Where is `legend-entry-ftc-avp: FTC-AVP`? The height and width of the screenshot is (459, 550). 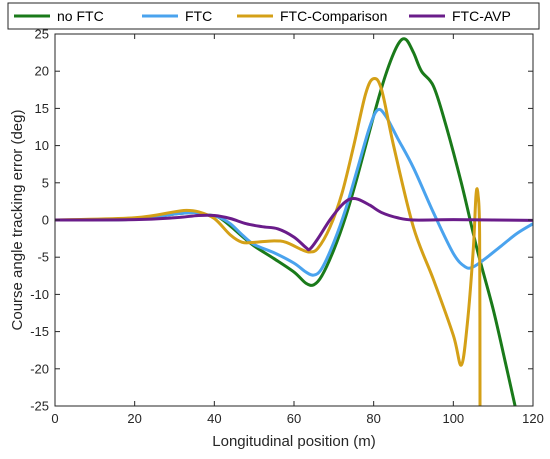 legend-entry-ftc-avp: FTC-AVP is located at coordinates (460, 16).